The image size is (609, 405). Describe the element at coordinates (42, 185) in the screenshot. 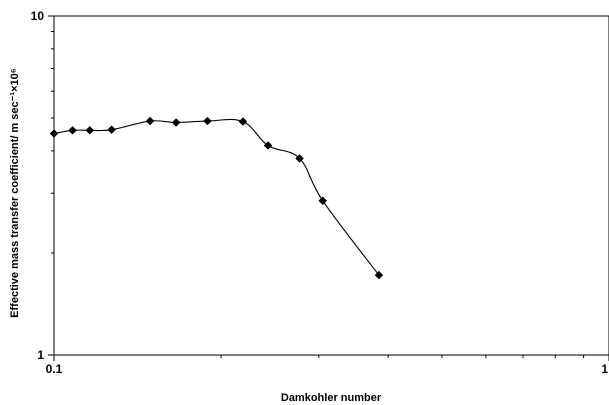

I see `y-axis: 1 10` at that location.